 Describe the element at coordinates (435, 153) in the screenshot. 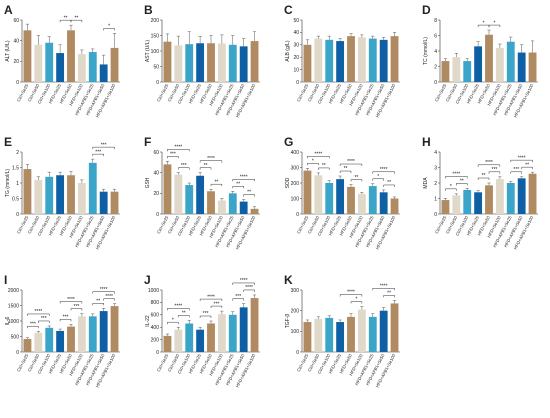

I see `y-tick-label: 4` at that location.